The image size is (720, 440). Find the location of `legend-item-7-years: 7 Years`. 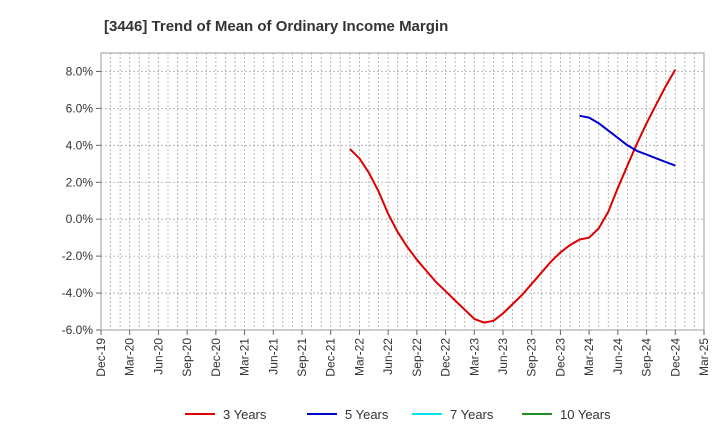

legend-item-7-years: 7 Years is located at coordinates (453, 414).